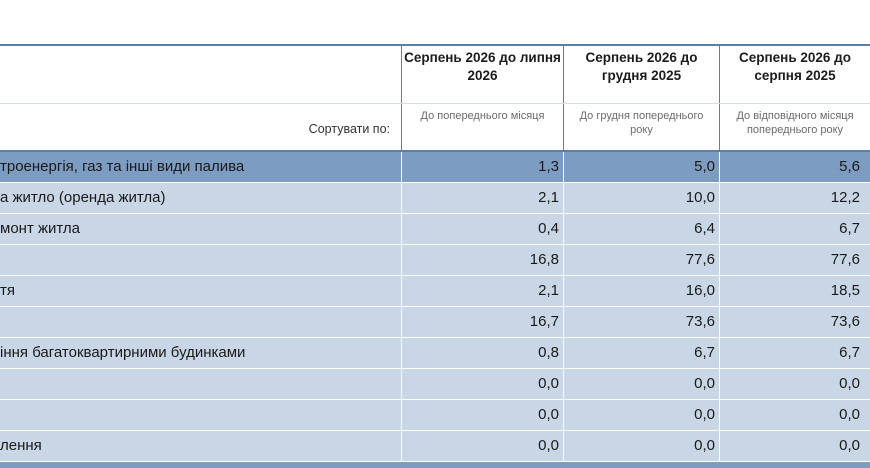  I want to click on row-label: лення, so click(21, 445).